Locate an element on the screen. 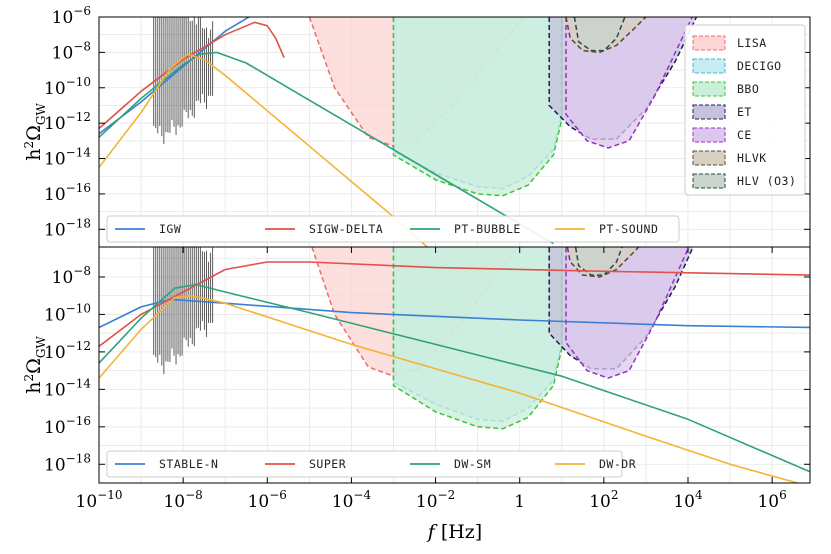  series-super is located at coordinates (454, 304).